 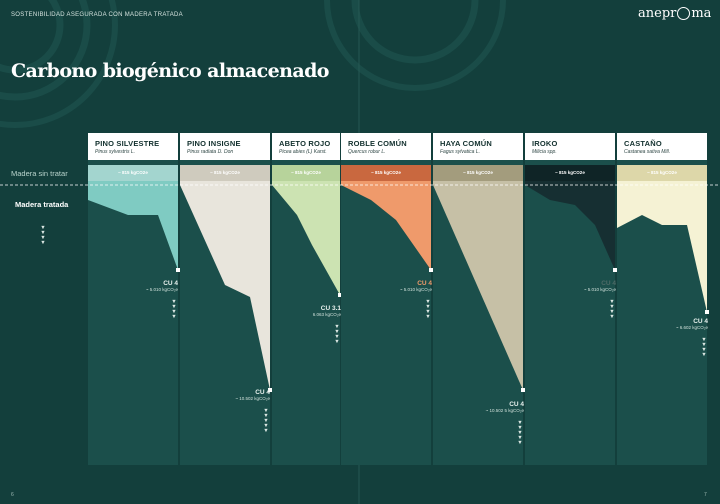 What do you see at coordinates (367, 152) in the screenshot?
I see `species-latin: Quercus robur L.` at bounding box center [367, 152].